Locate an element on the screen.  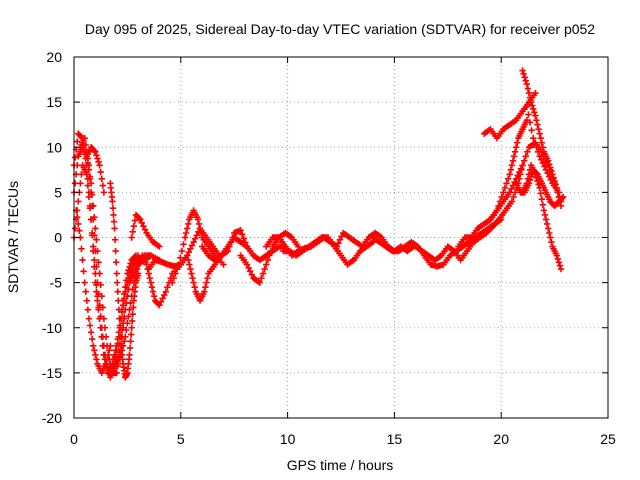
x-tick-label: 5 is located at coordinates (181, 439).